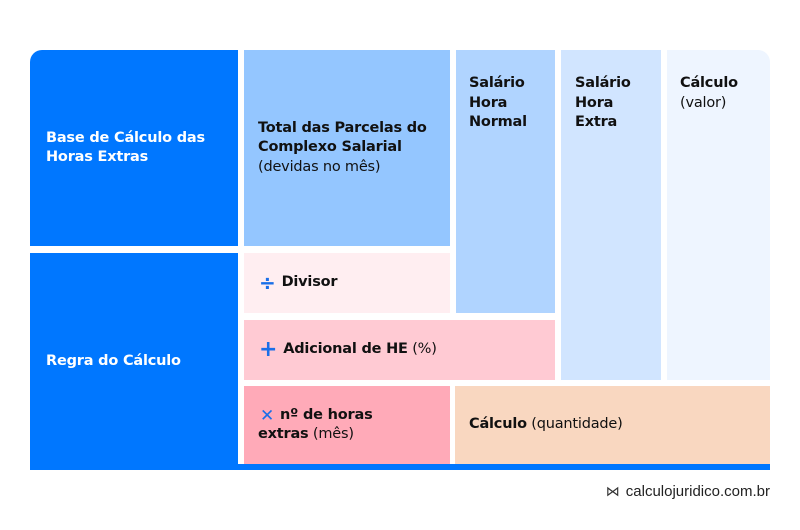 The image size is (800, 530). I want to click on calculo-valor-title: Cálculo, so click(709, 83).